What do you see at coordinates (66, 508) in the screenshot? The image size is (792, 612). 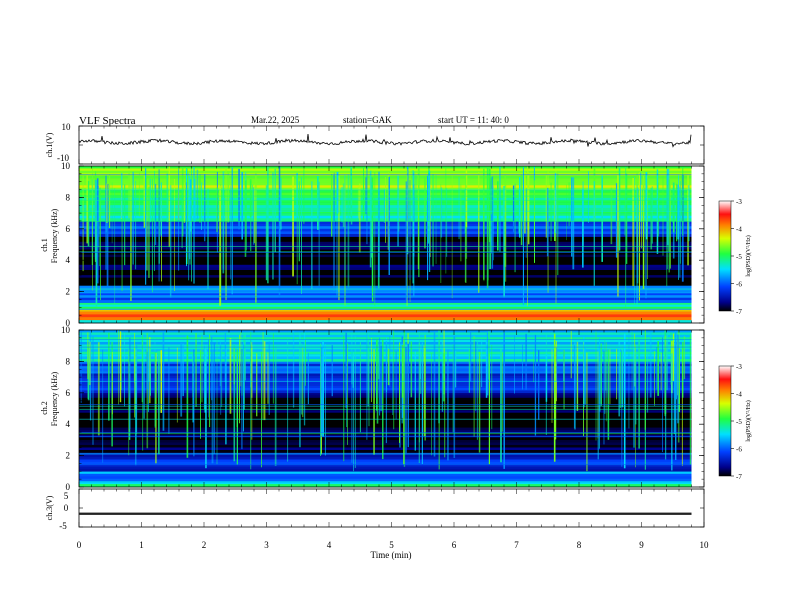 I see `ch3-ytick-mid: 0` at bounding box center [66, 508].